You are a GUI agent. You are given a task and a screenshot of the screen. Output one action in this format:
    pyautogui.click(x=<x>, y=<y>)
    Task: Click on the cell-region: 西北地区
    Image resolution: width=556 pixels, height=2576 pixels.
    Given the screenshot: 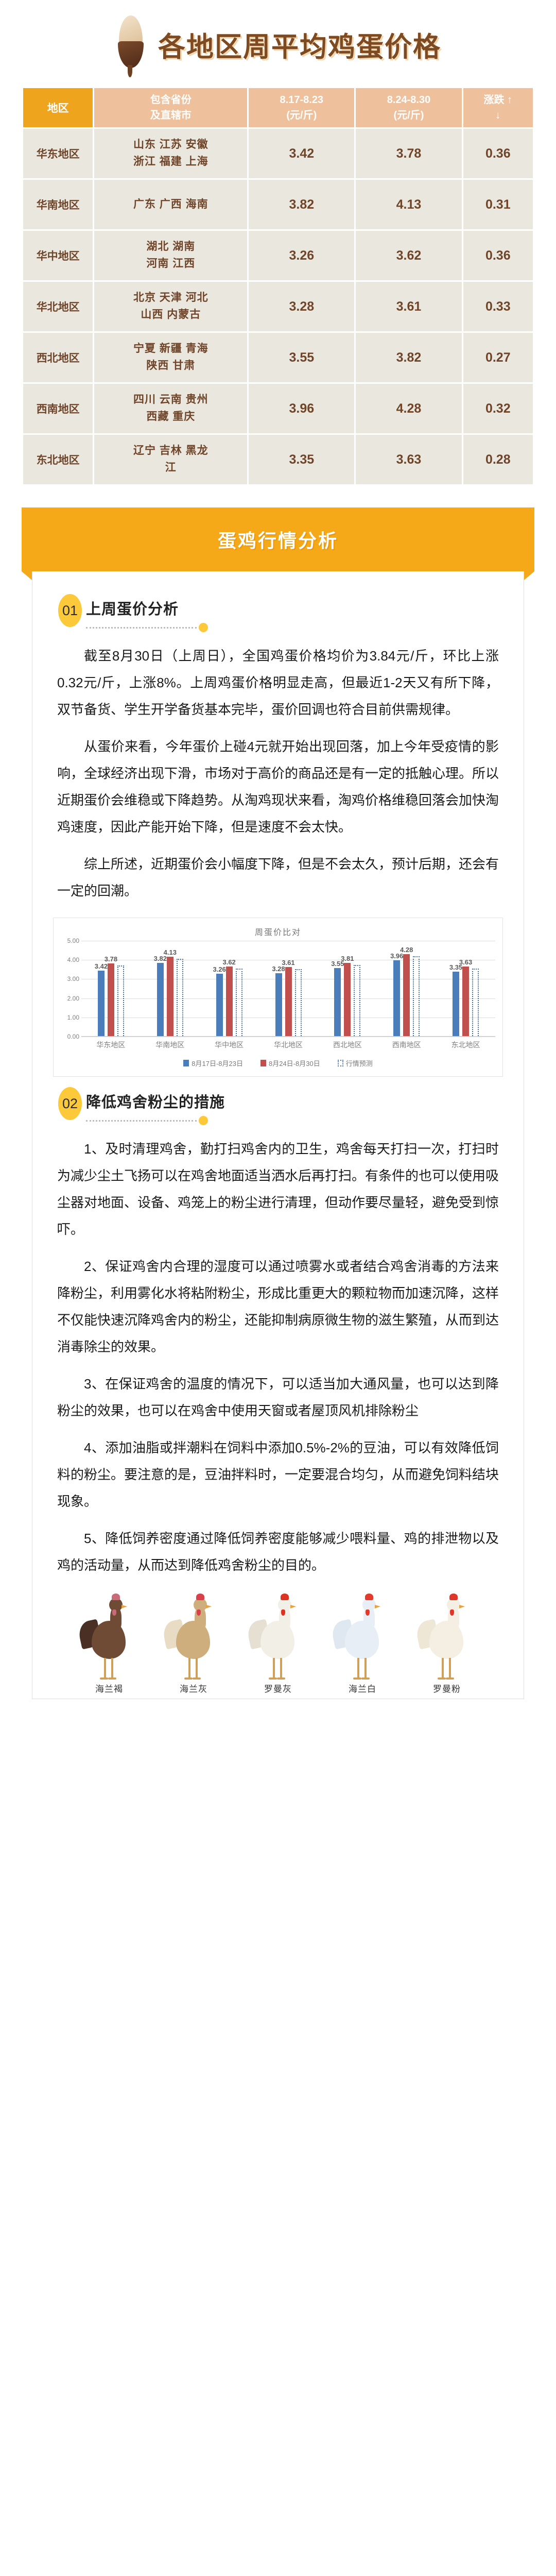 What is the action you would take?
    pyautogui.click(x=58, y=357)
    